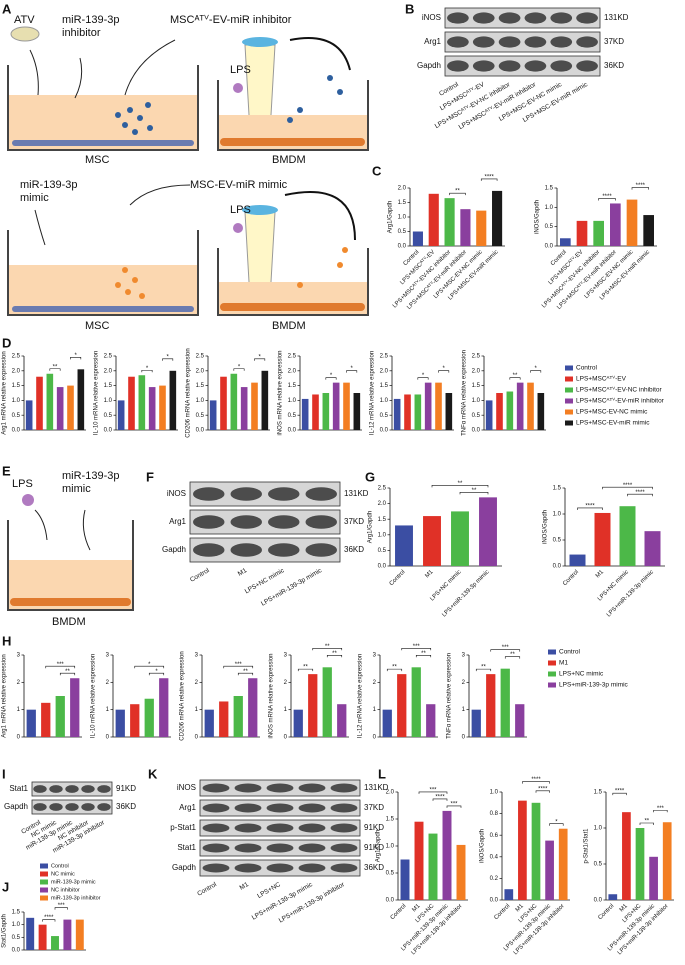 This screenshot has height=965, width=685. I want to click on legend-label: NC inhibitor, so click(65, 890).